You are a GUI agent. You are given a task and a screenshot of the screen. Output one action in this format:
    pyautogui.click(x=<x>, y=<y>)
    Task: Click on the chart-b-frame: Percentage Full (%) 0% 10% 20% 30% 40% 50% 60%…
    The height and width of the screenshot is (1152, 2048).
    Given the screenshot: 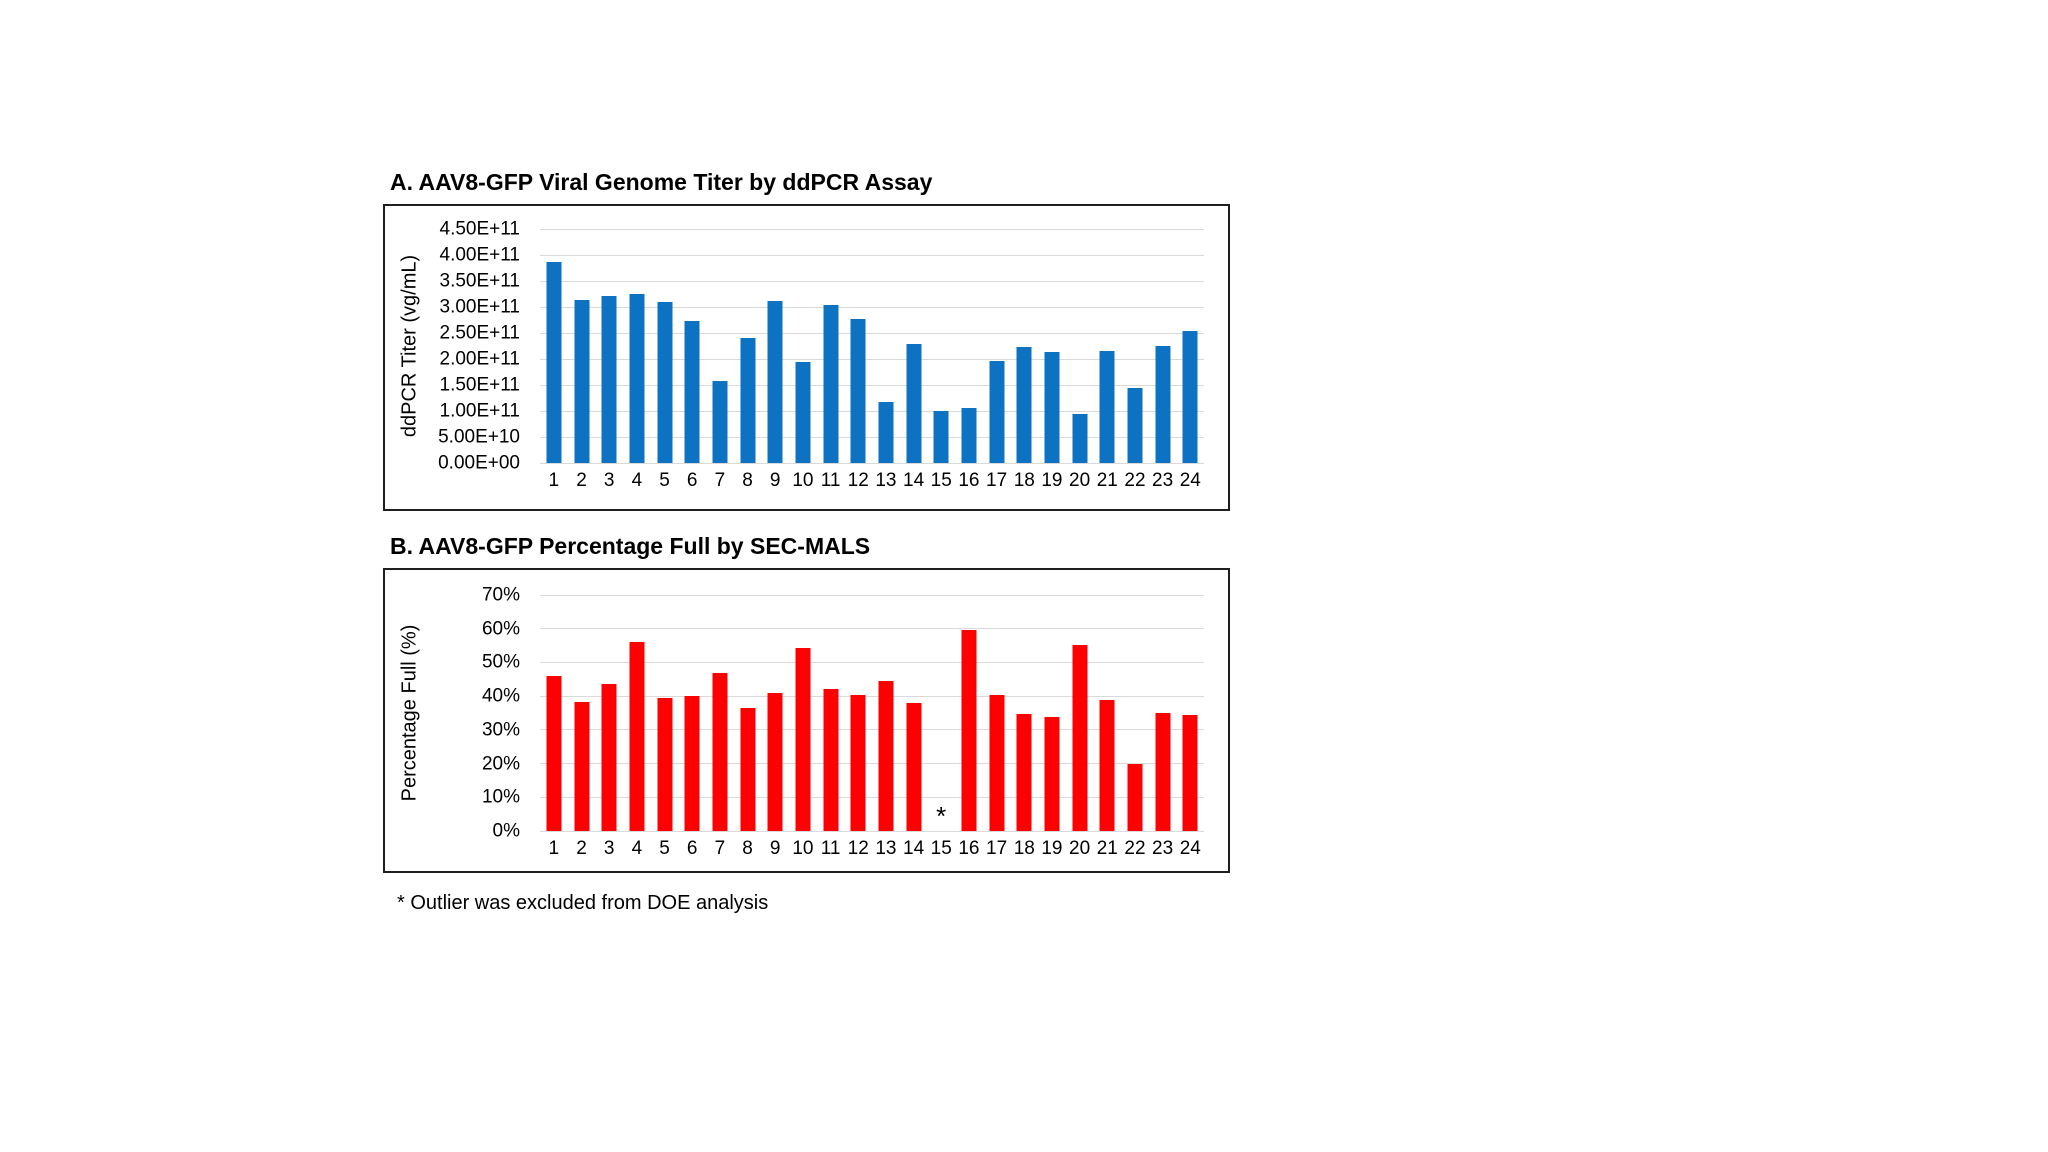 What is the action you would take?
    pyautogui.click(x=806, y=720)
    